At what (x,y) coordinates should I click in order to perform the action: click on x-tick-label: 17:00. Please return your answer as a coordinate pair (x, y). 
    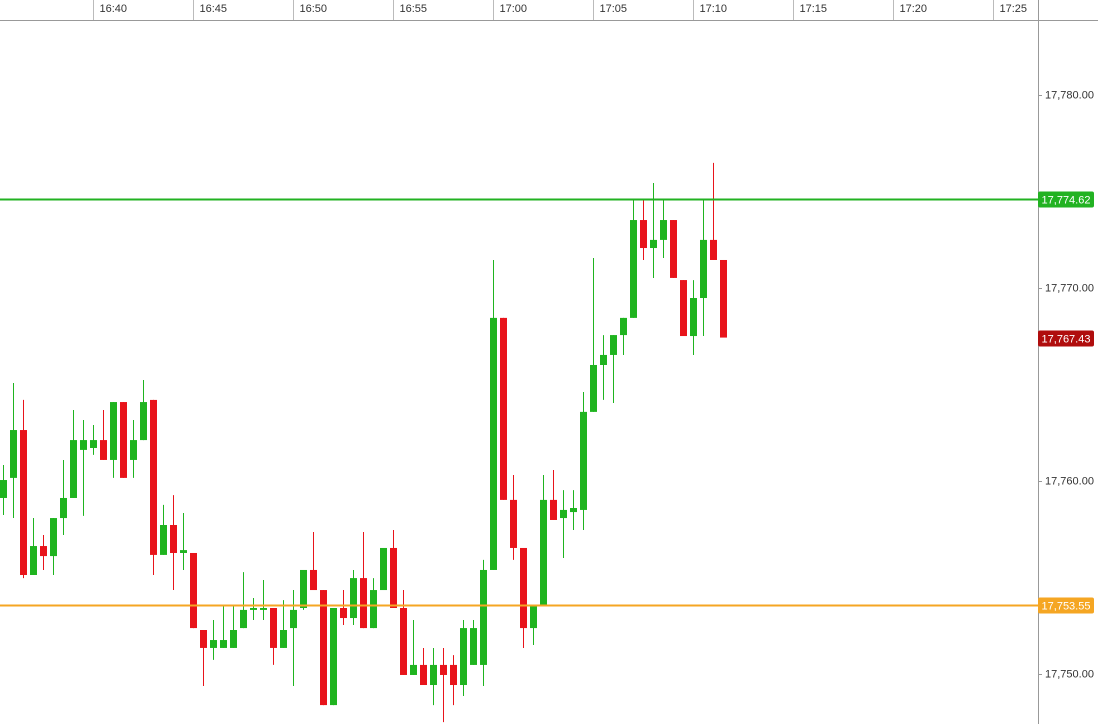
    Looking at the image, I should click on (514, 9).